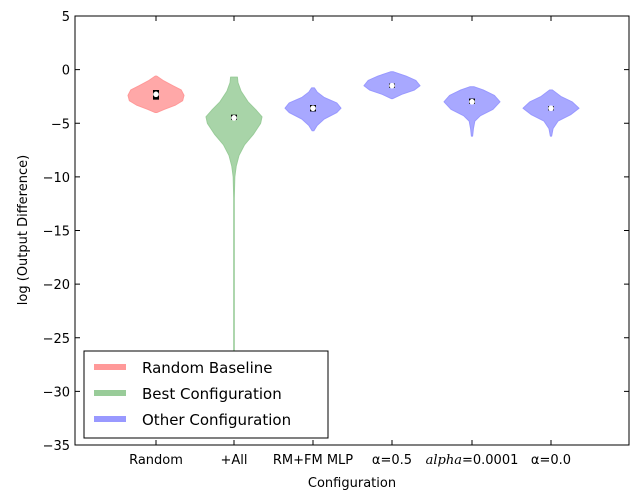  I want to click on y-tick-label: −10, so click(56, 178).